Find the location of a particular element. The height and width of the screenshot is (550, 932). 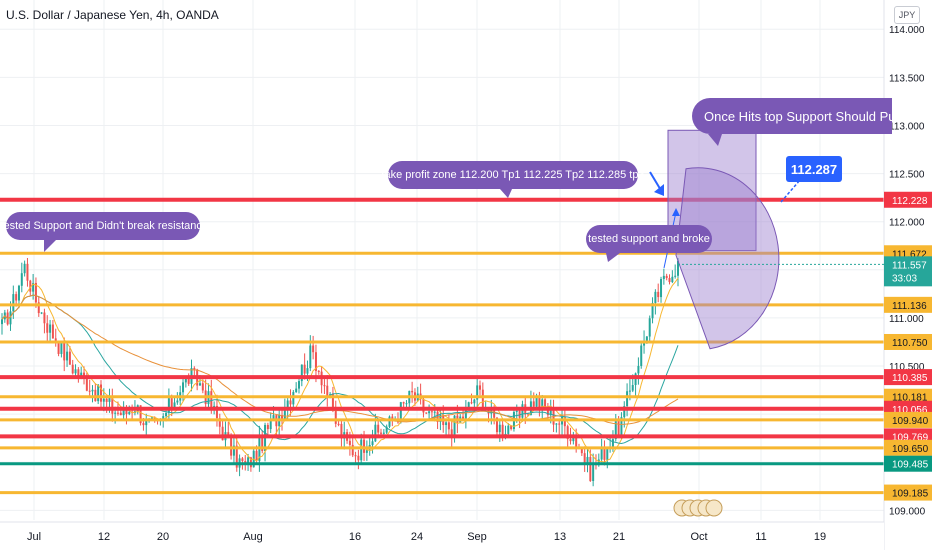

y-tick-label: 112.000 is located at coordinates (907, 223).